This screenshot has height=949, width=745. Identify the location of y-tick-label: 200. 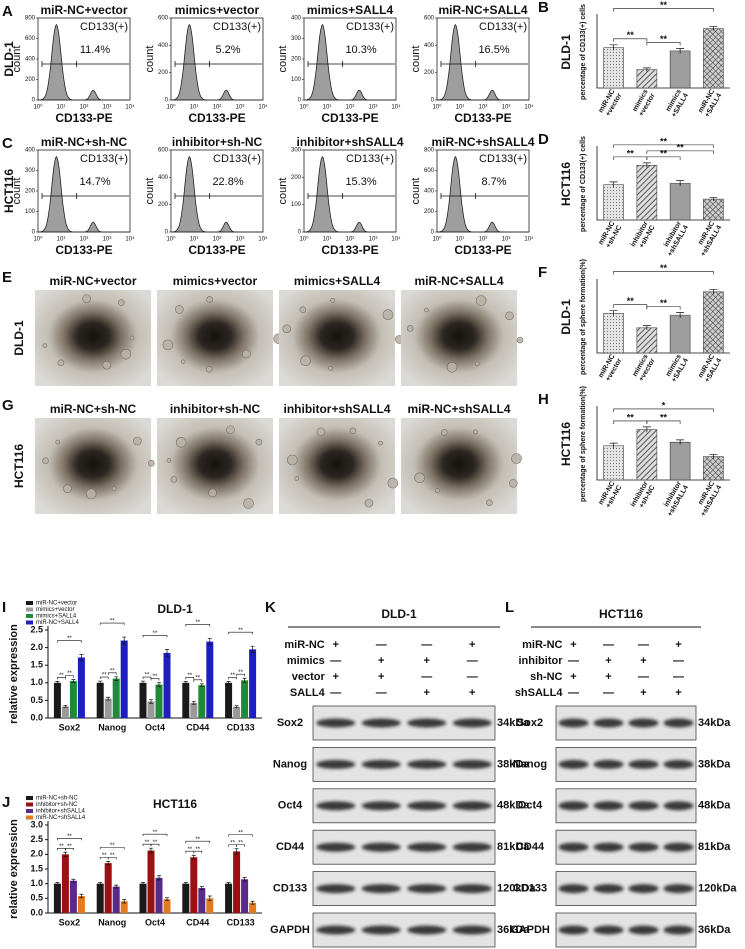
(296, 178).